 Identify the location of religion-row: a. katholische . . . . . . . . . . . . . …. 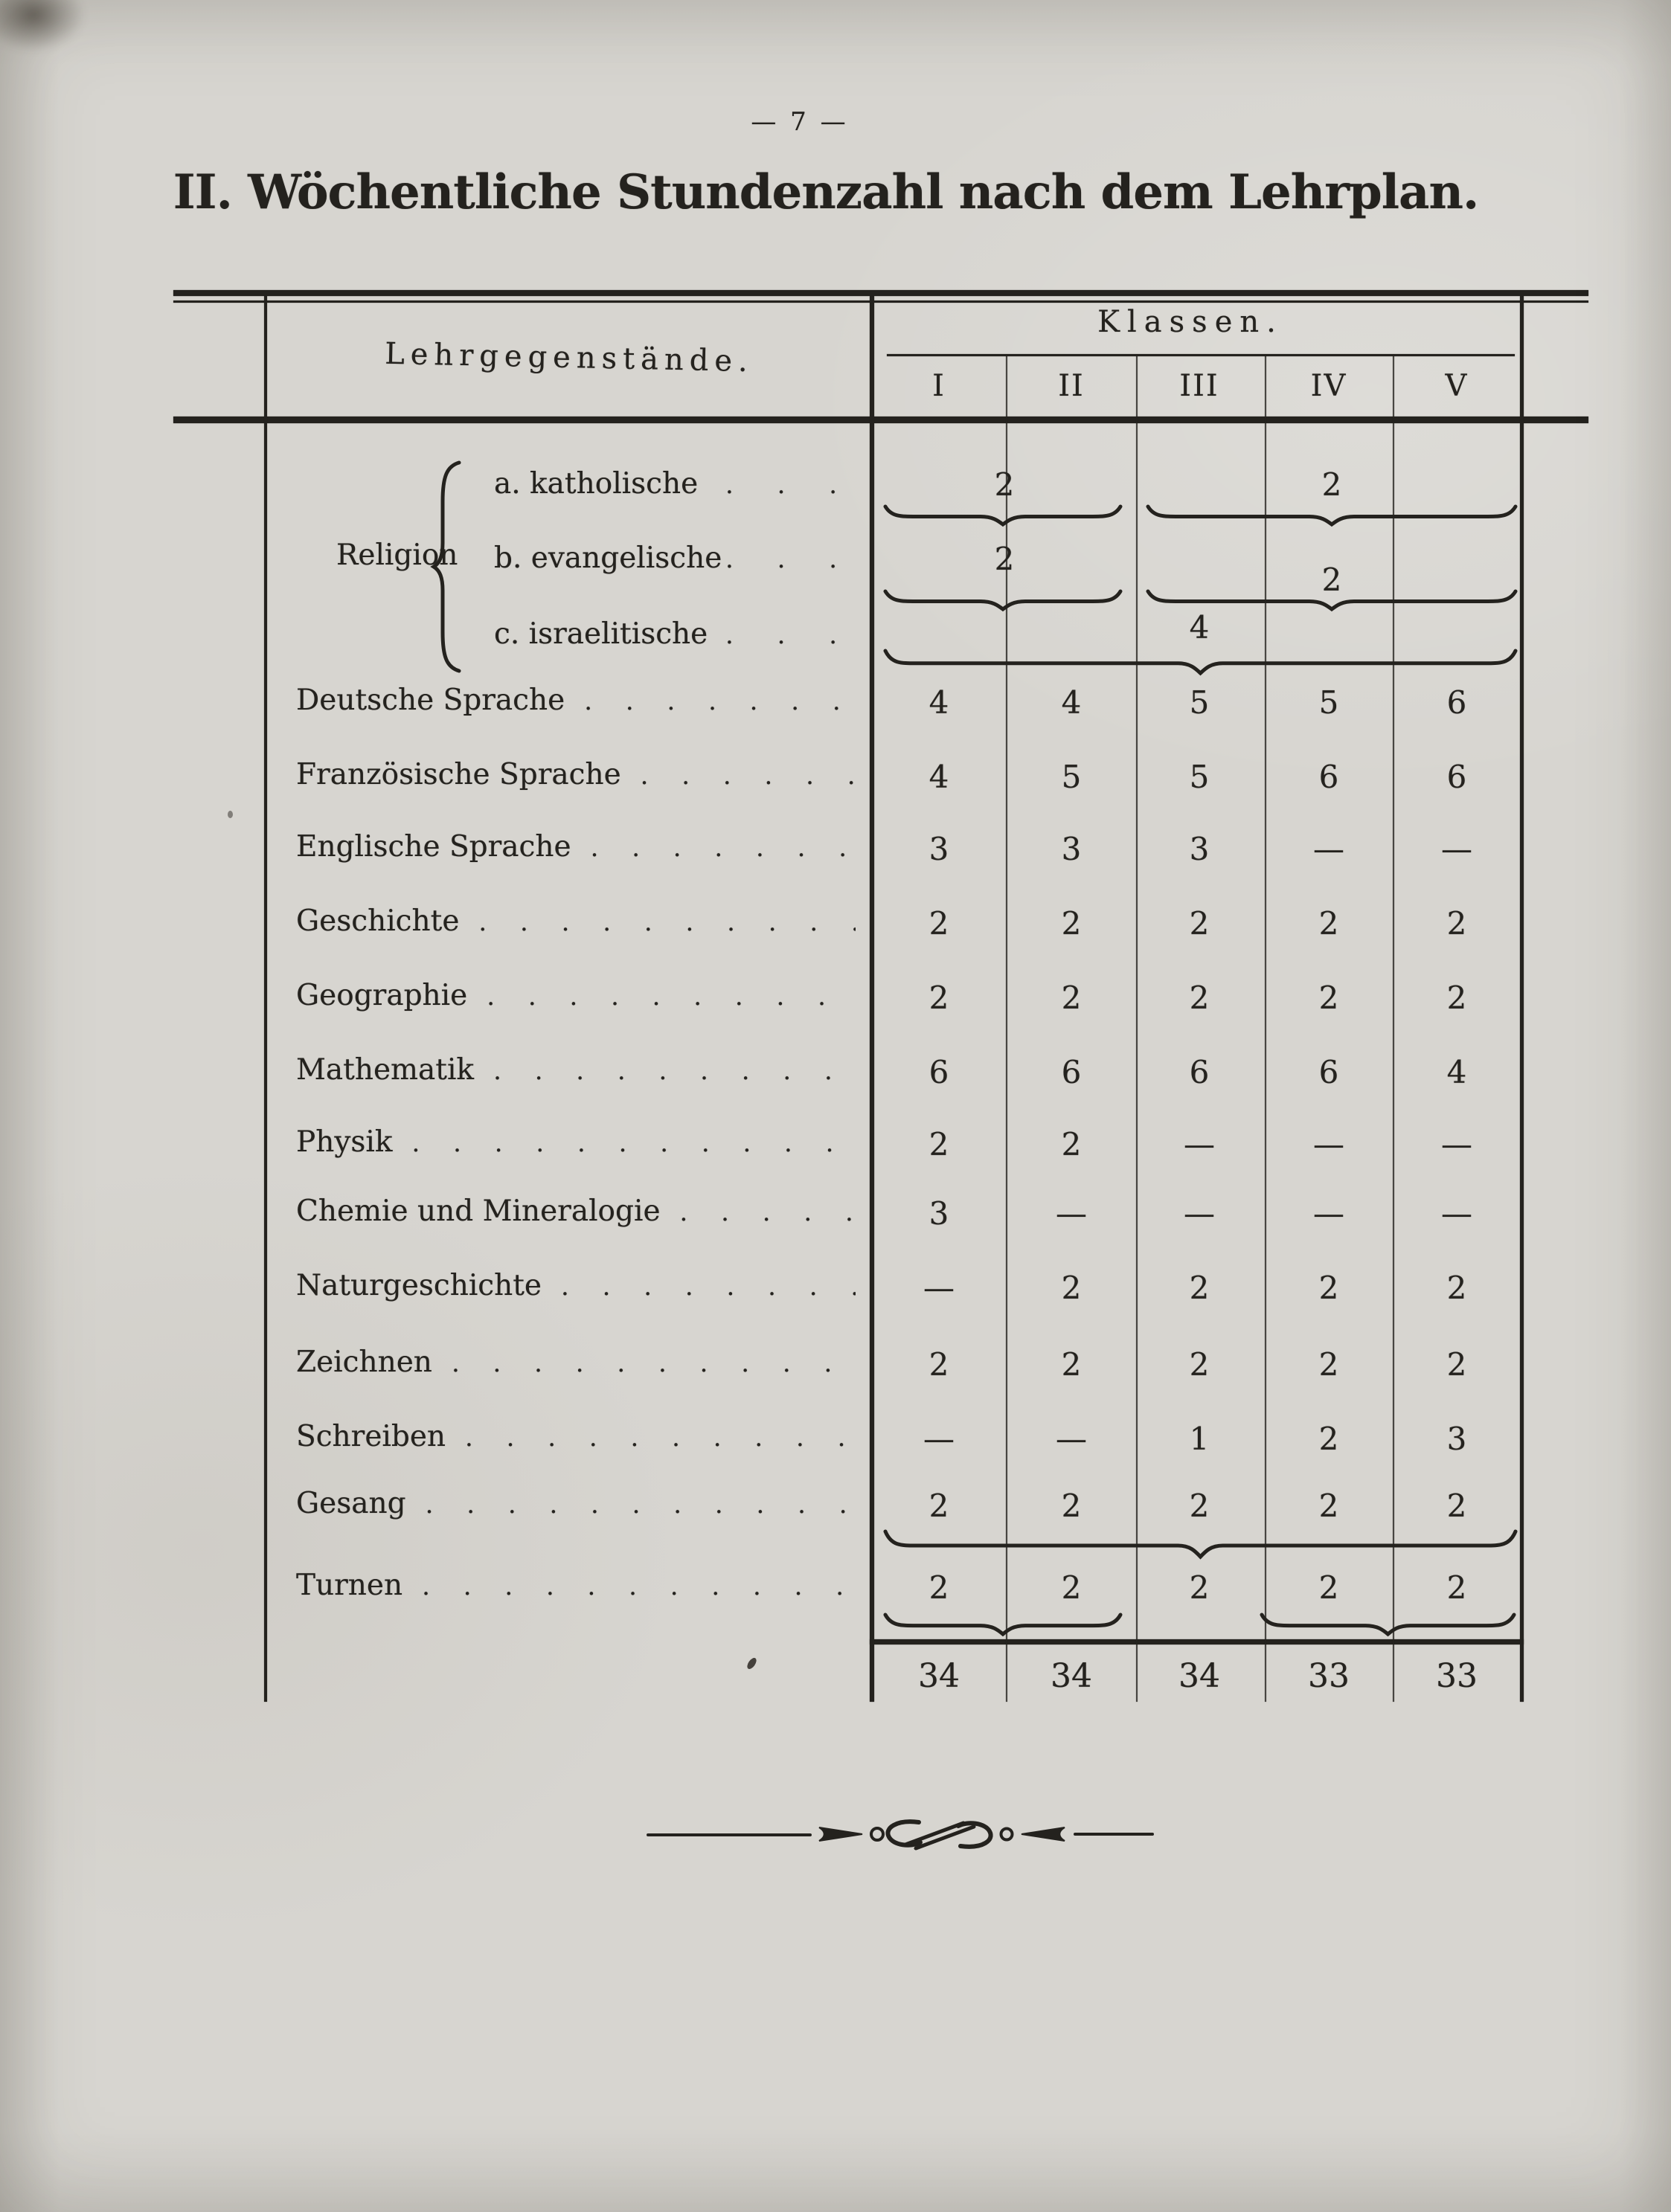
(675, 484).